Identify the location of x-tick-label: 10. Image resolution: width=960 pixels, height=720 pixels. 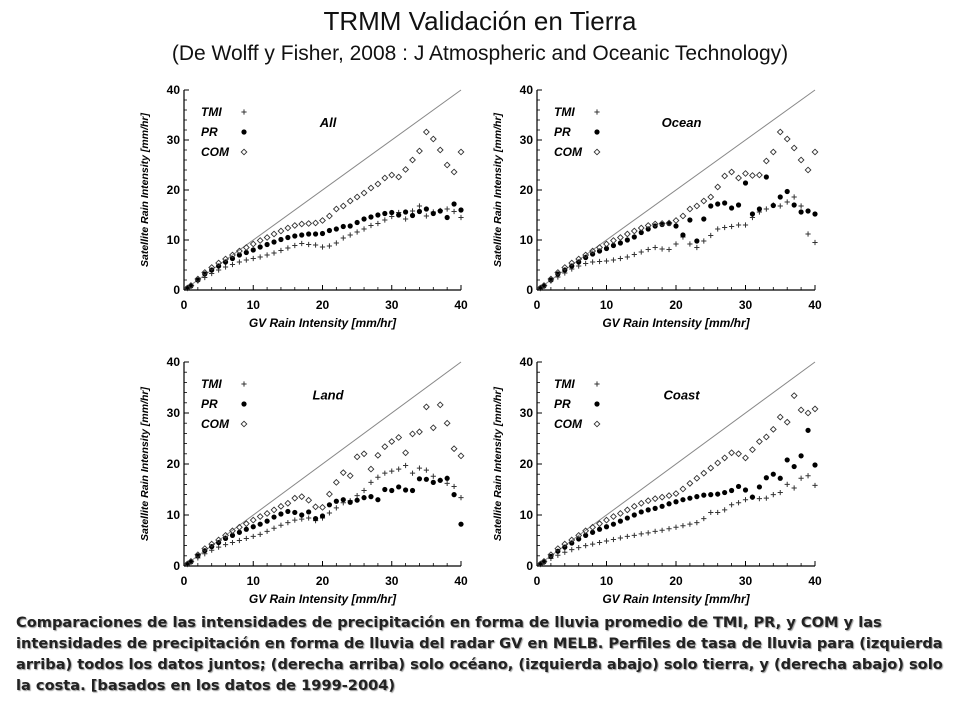
(254, 581).